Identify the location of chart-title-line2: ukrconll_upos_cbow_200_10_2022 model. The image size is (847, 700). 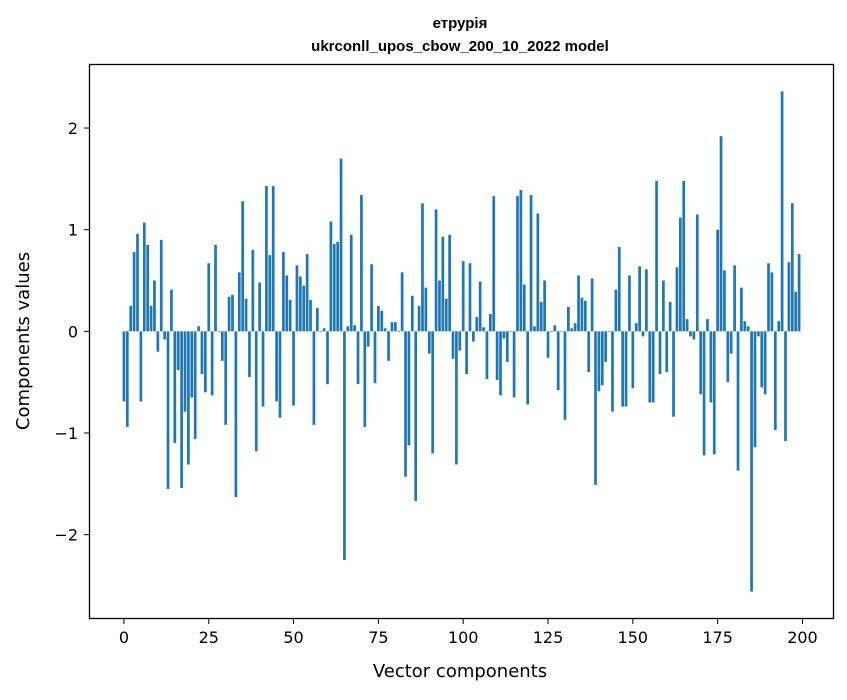
(460, 46).